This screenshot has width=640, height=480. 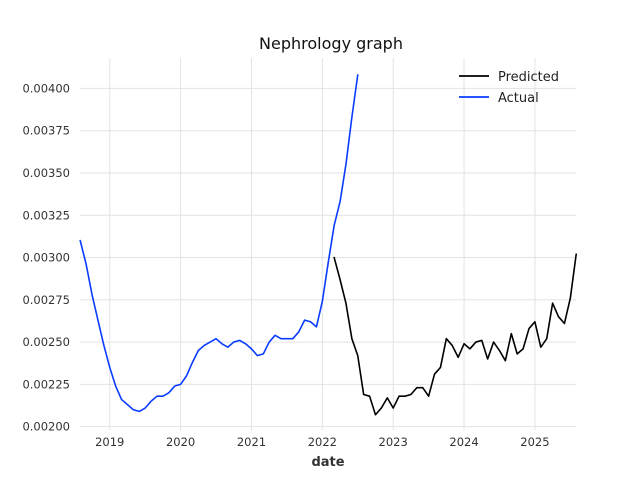 What do you see at coordinates (518, 98) in the screenshot?
I see `legend-label-actual: Actual` at bounding box center [518, 98].